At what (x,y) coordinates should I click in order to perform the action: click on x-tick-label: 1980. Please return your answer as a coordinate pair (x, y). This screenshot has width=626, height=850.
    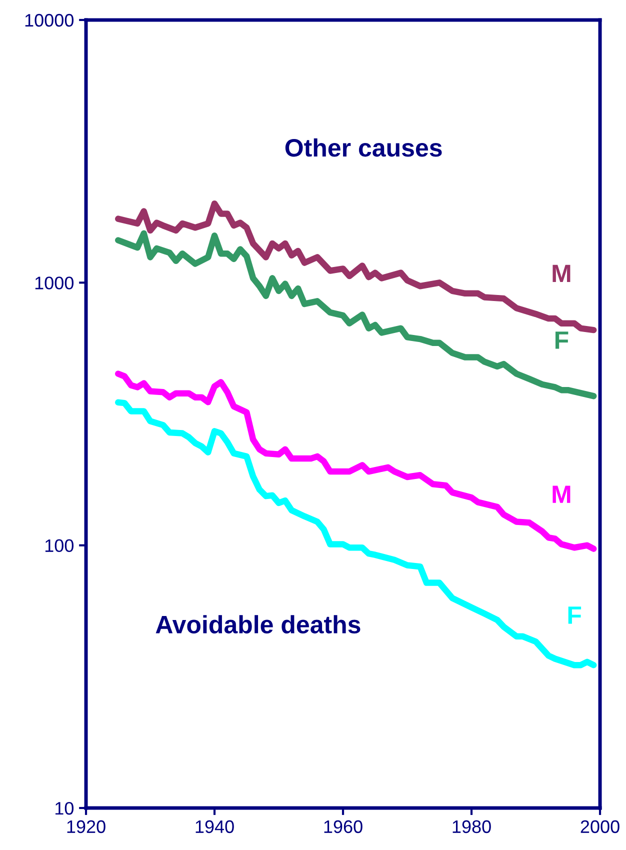
    Looking at the image, I should click on (471, 827).